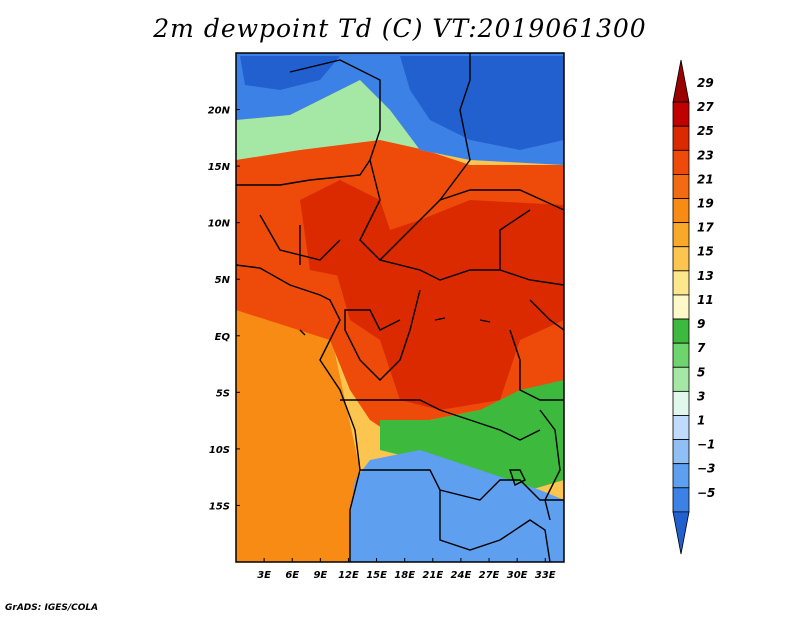 This screenshot has width=800, height=618. Describe the element at coordinates (489, 575) in the screenshot. I see `x-tick-label: 27E` at that location.